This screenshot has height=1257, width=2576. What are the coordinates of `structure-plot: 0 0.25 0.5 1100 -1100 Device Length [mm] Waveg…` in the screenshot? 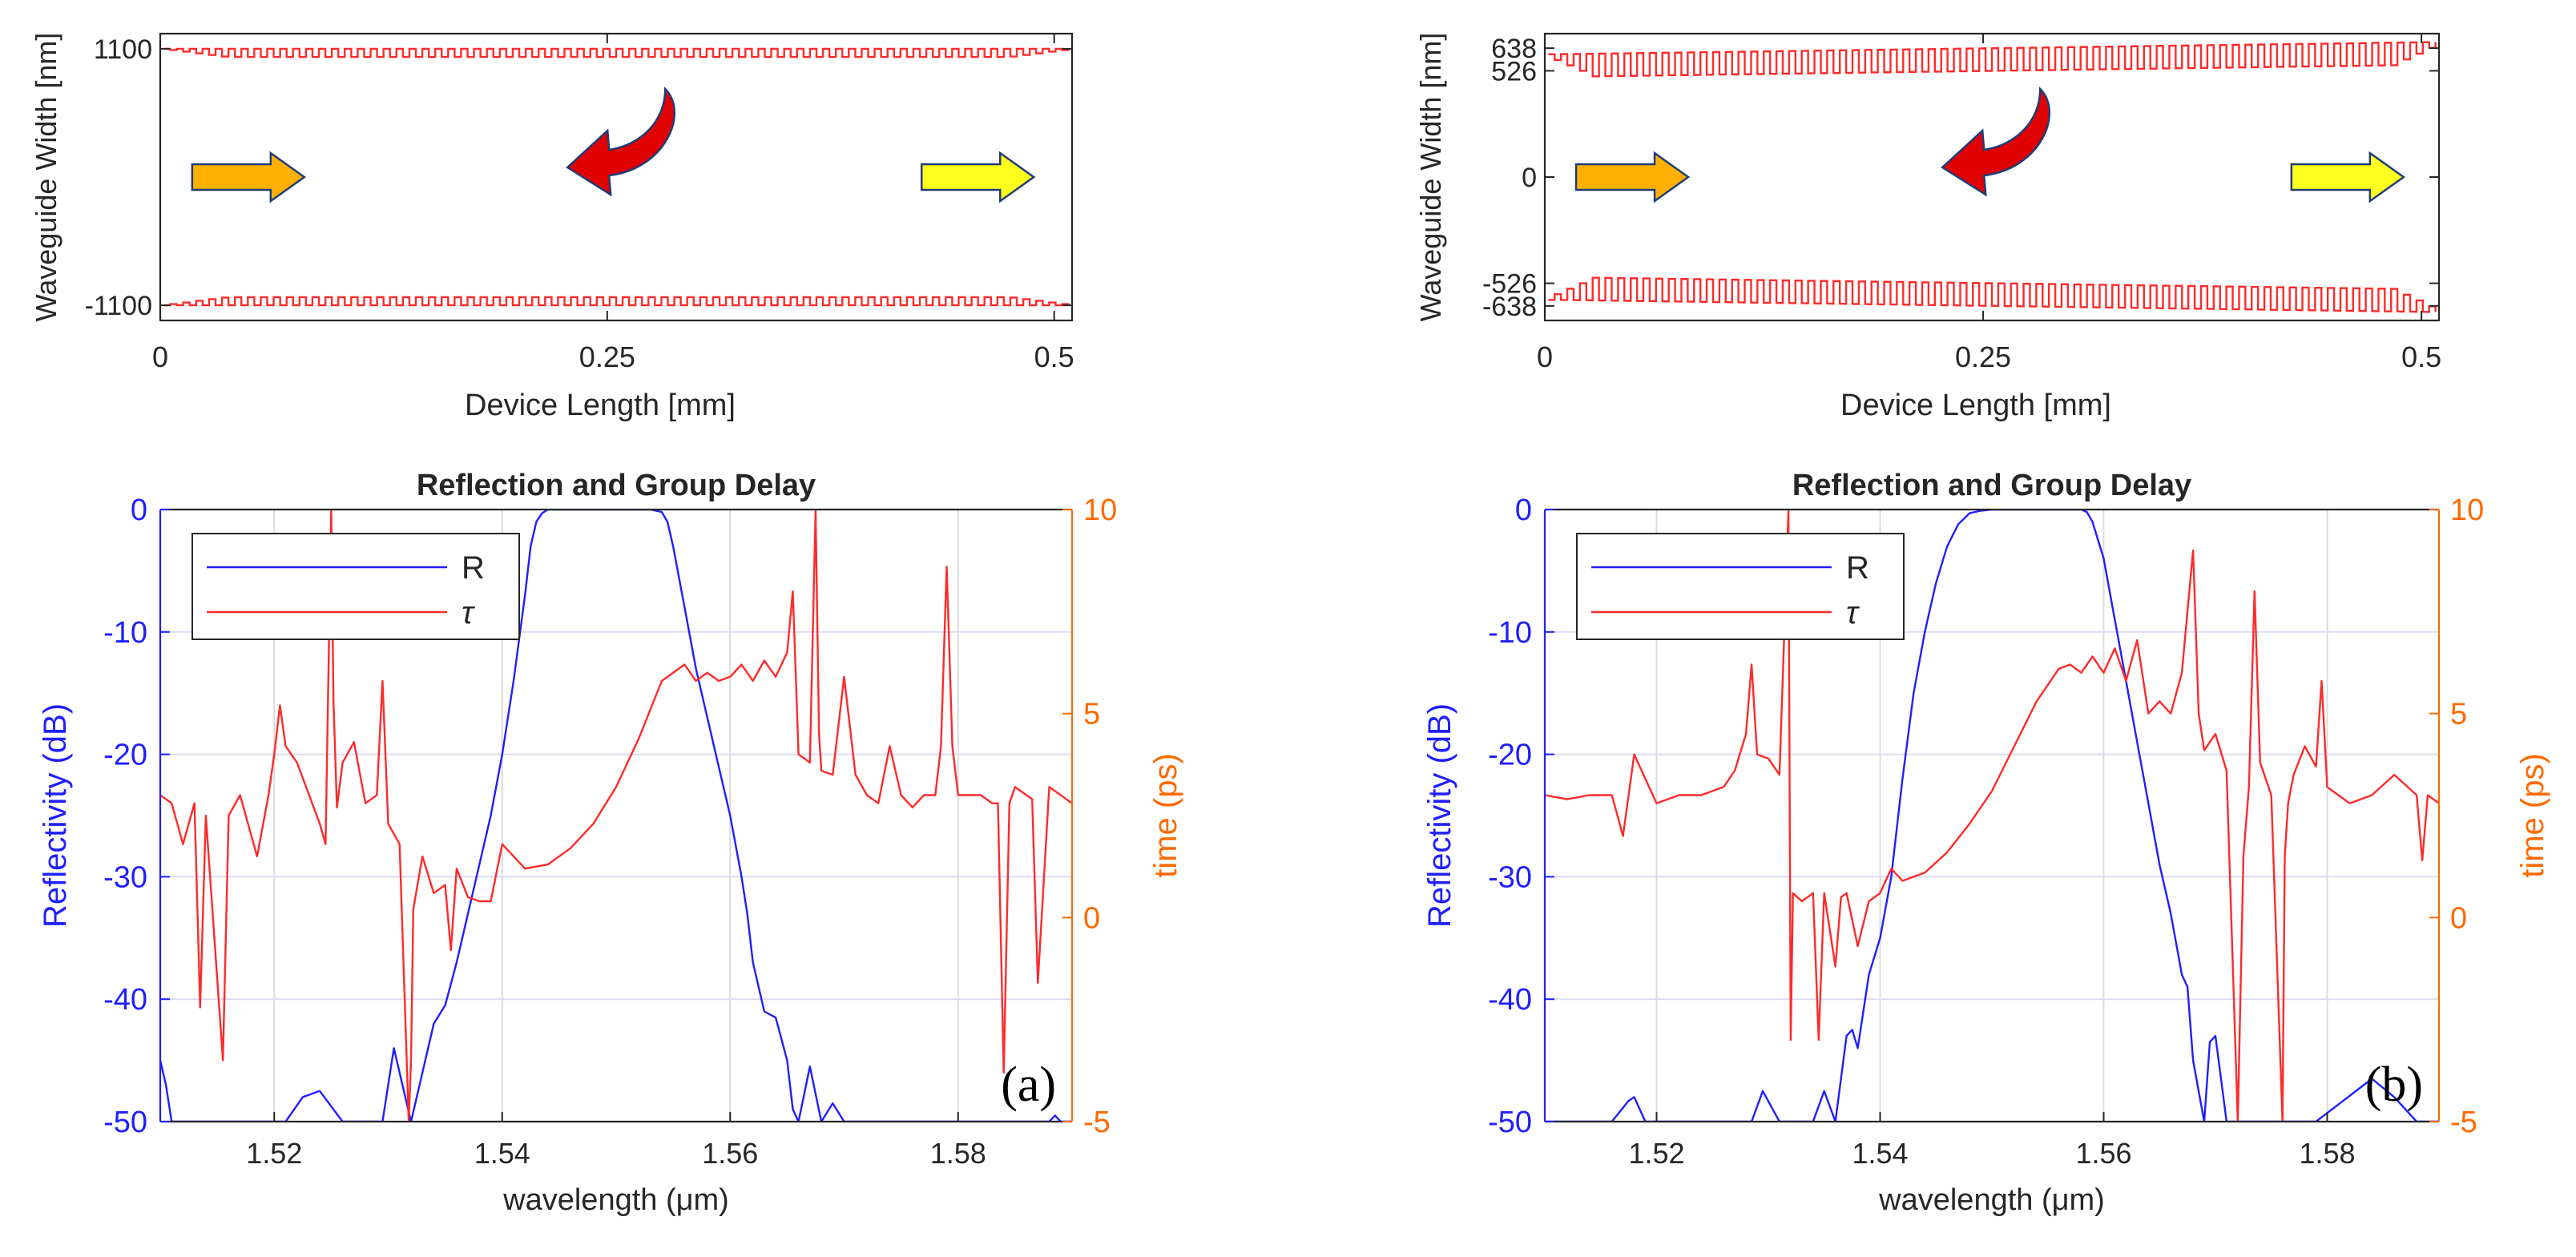 It's located at (552, 227).